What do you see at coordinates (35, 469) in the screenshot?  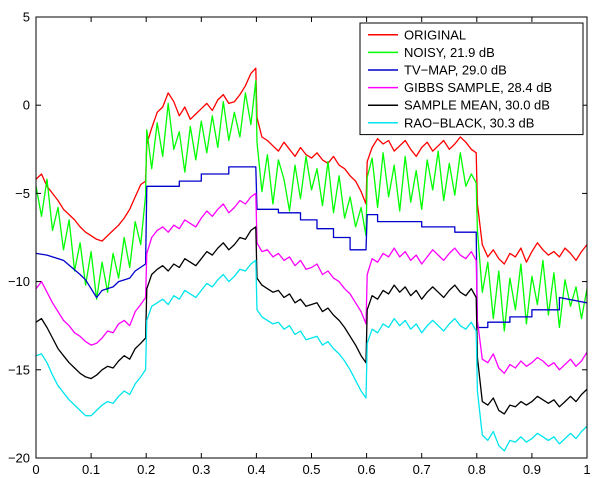 I see `x-tick-label: 0` at bounding box center [35, 469].